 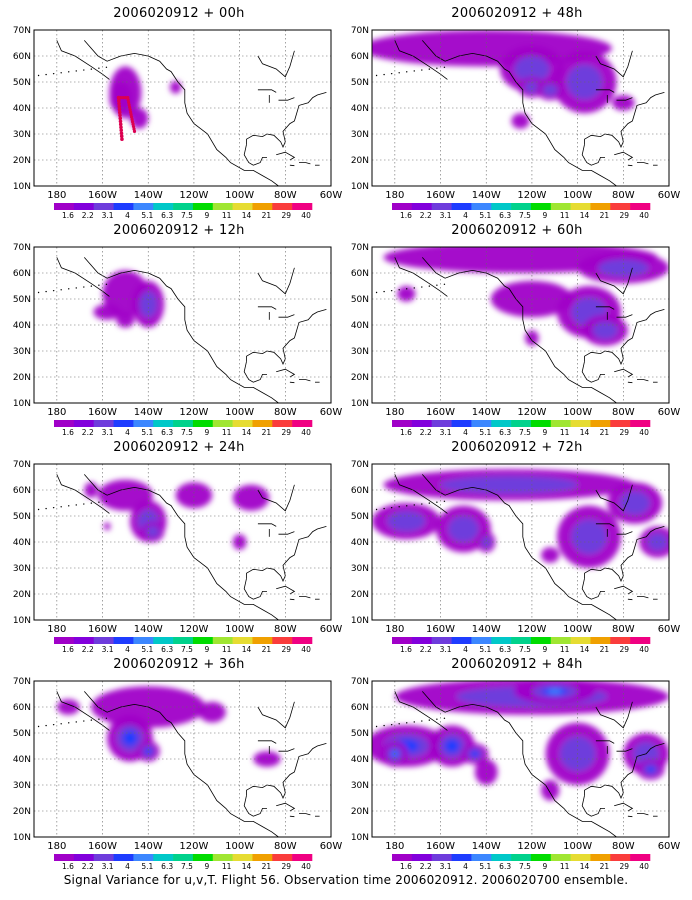 What do you see at coordinates (193, 412) in the screenshot?
I see `lon-tick-label: 120W` at bounding box center [193, 412].